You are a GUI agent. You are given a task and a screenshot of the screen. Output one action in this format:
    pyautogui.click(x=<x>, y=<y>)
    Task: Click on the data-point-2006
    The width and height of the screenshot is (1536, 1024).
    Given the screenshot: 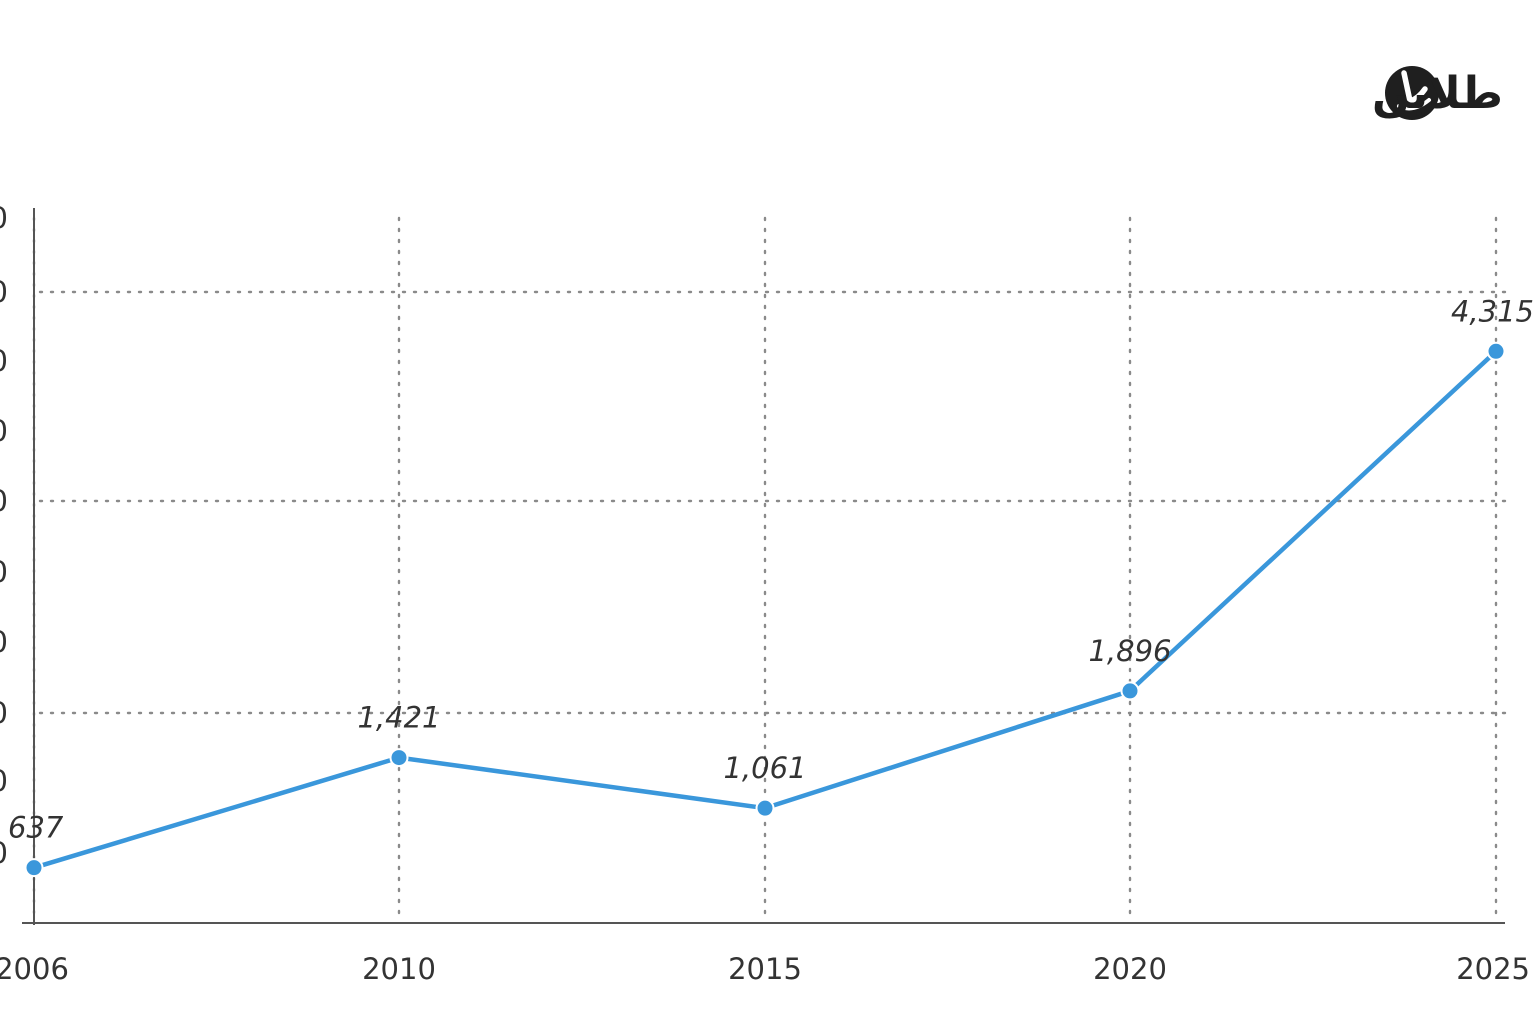 What is the action you would take?
    pyautogui.click(x=34, y=868)
    